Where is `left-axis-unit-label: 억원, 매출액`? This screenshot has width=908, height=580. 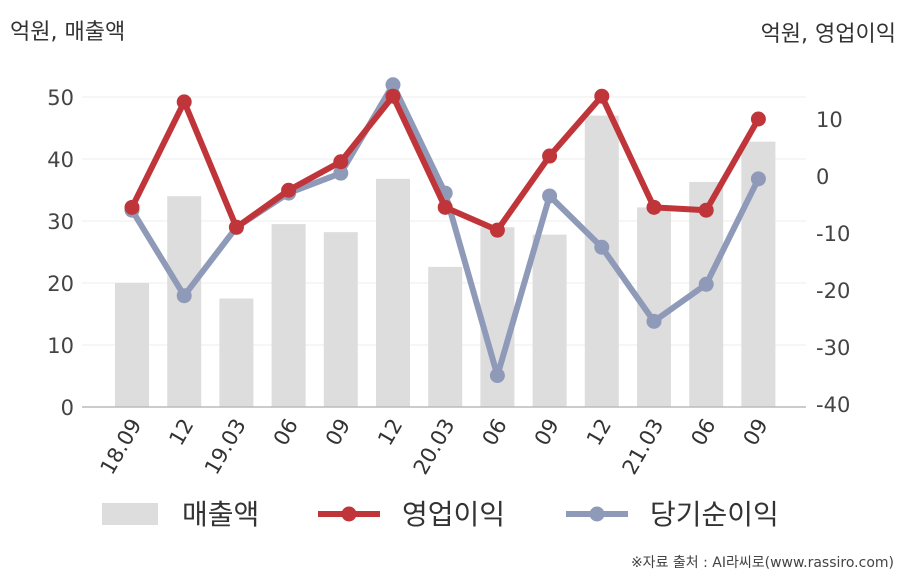 left-axis-unit-label: 억원, 매출액 is located at coordinates (68, 32).